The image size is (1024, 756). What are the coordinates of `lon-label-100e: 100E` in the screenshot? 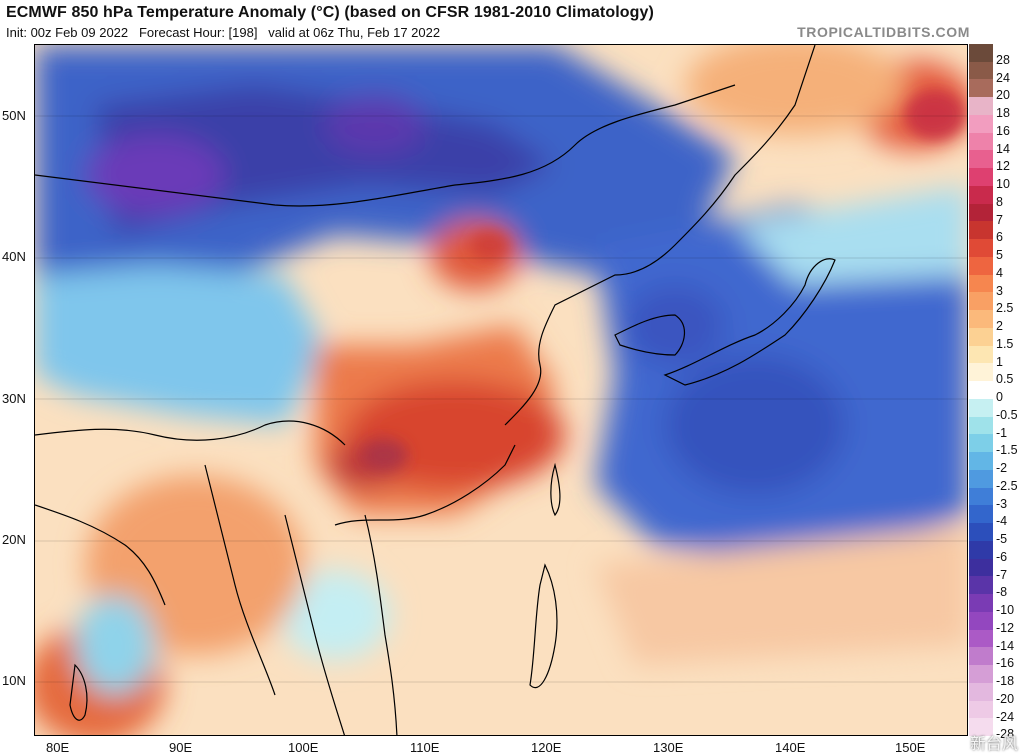 It's located at (303, 747).